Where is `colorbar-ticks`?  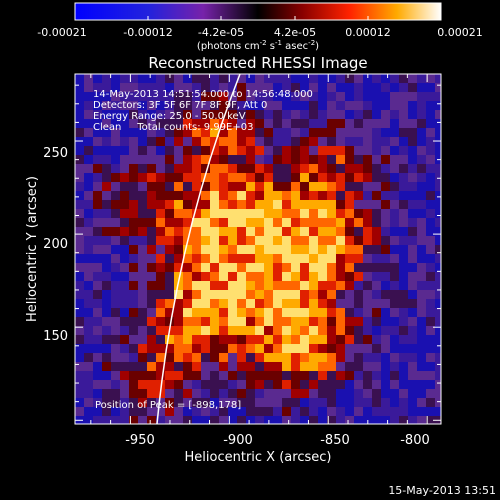 colorbar-ticks is located at coordinates (258, 18).